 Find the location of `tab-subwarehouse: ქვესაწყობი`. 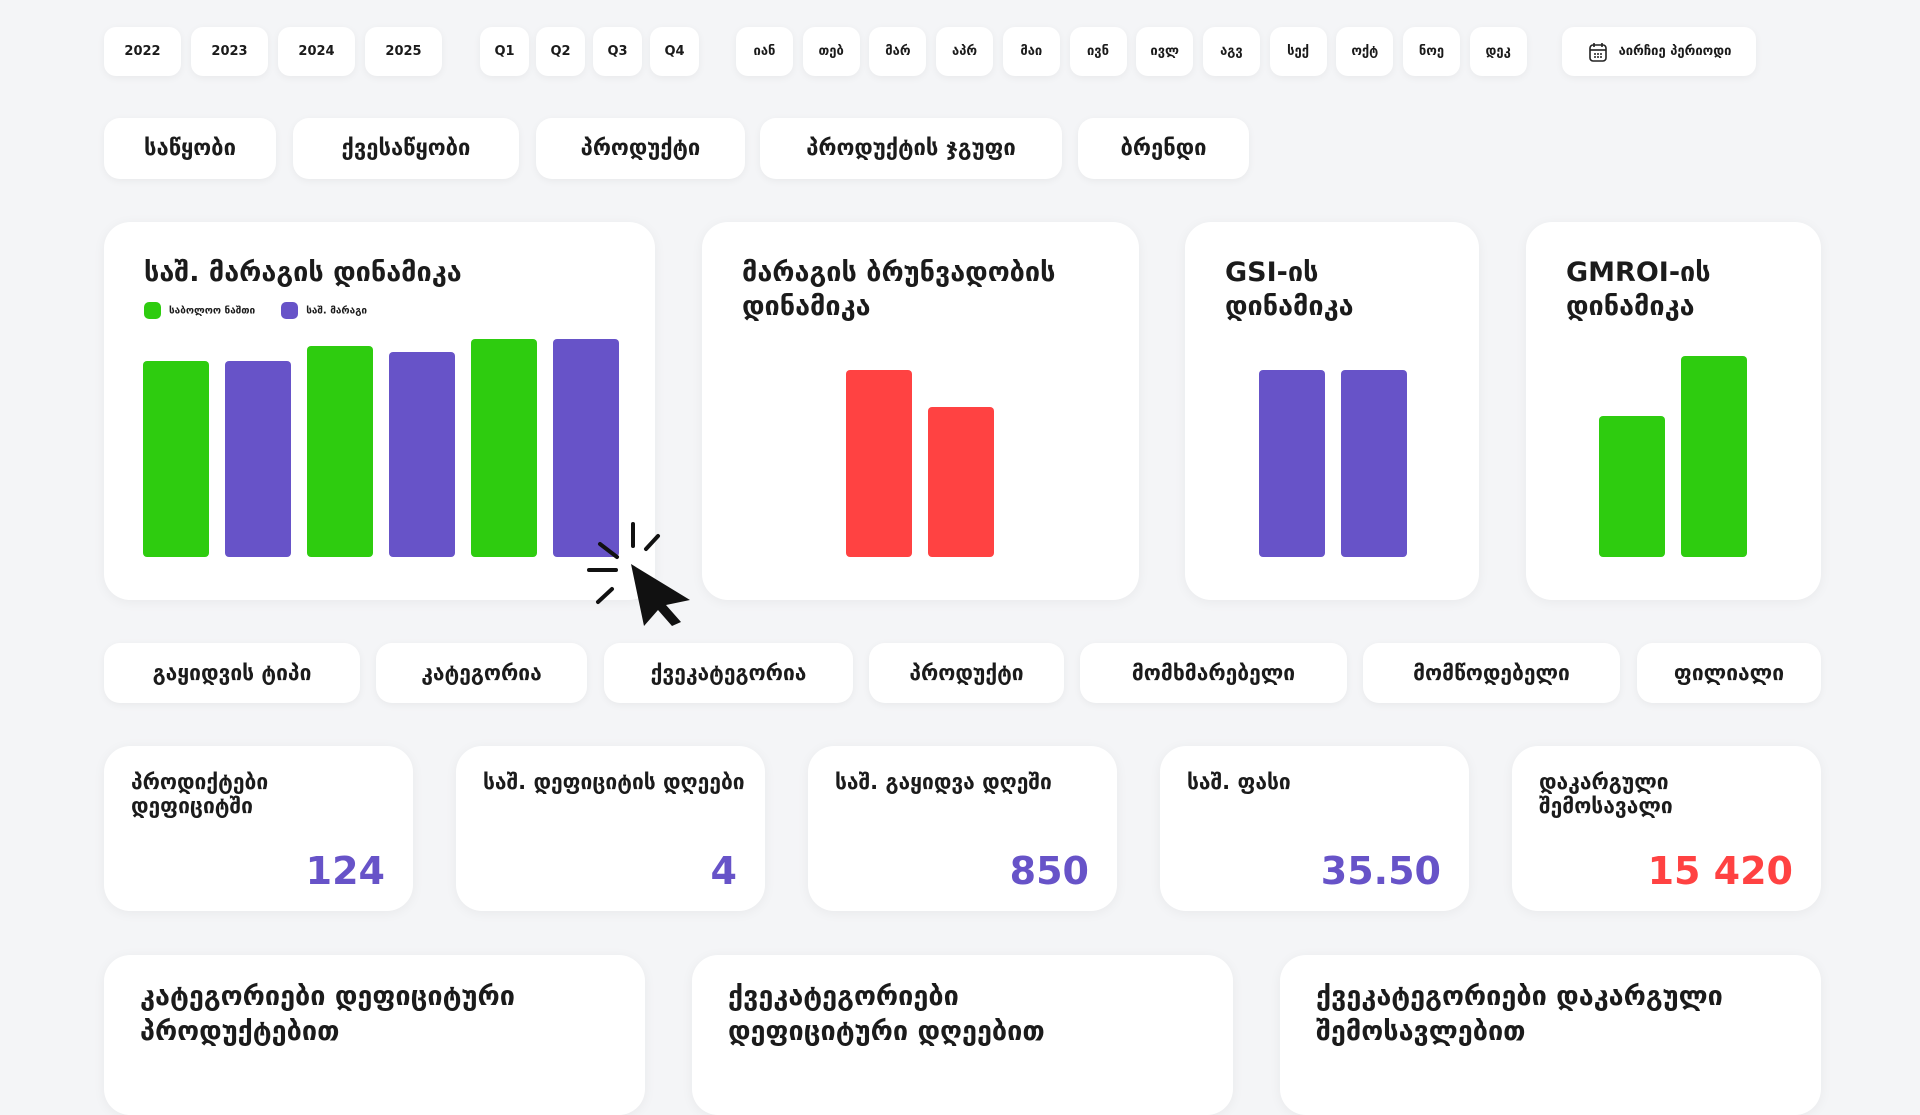

tab-subwarehouse: ქვესაწყობი is located at coordinates (406, 148).